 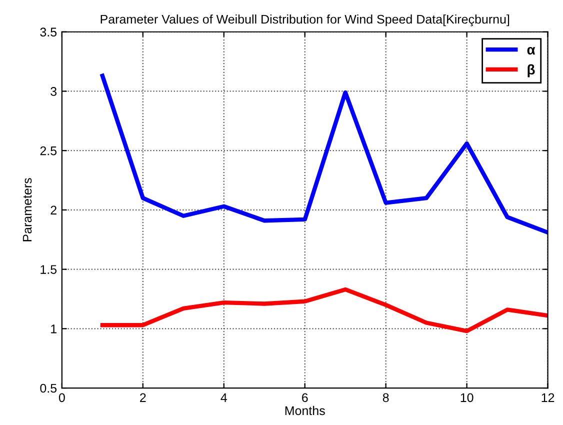 What do you see at coordinates (53, 329) in the screenshot?
I see `y-tick-label: 1` at bounding box center [53, 329].